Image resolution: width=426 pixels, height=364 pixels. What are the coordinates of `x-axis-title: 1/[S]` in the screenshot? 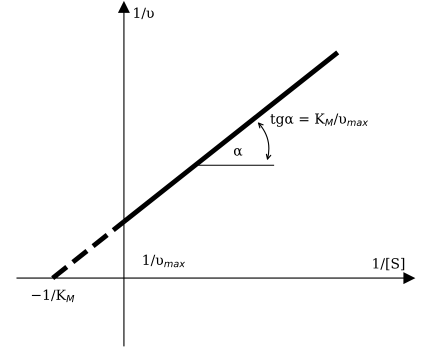 It's located at (388, 264).